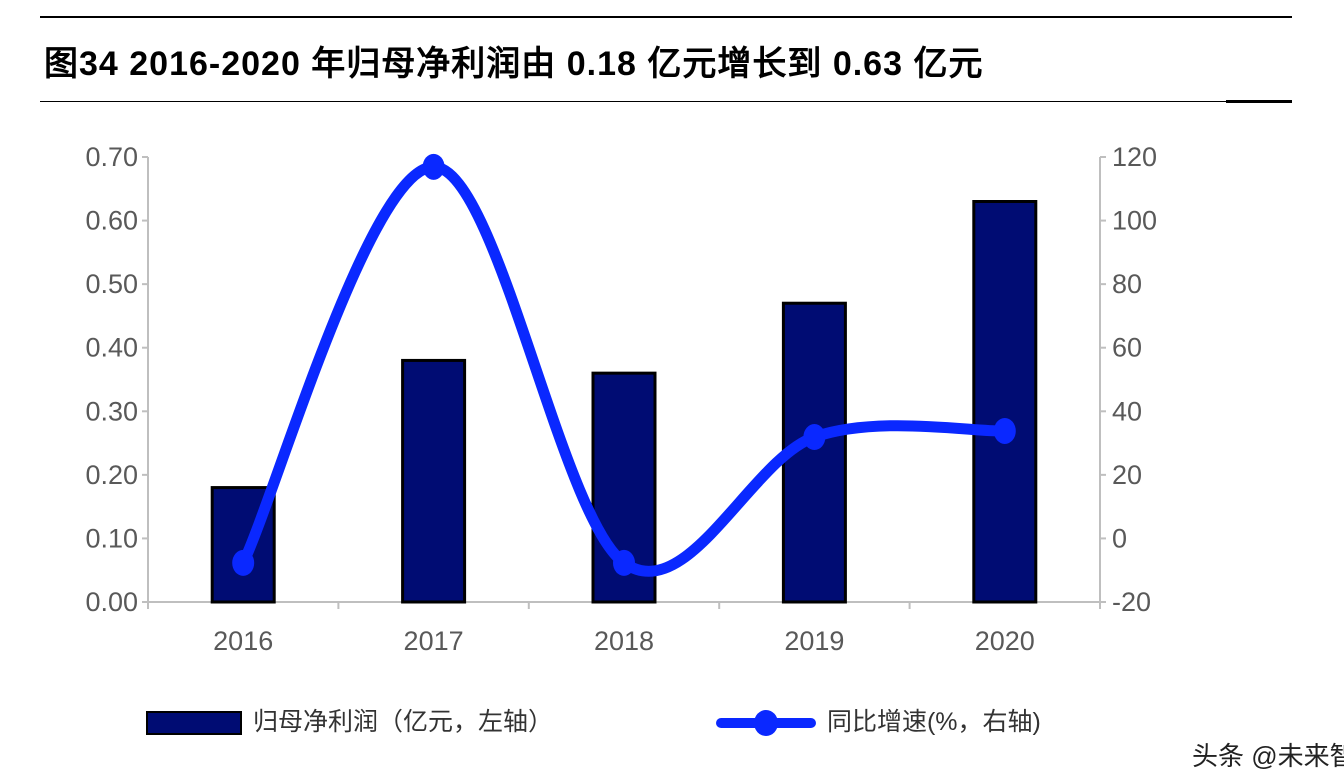  I want to click on legend-item-line: 同比增速(%，右轴), so click(878, 720).